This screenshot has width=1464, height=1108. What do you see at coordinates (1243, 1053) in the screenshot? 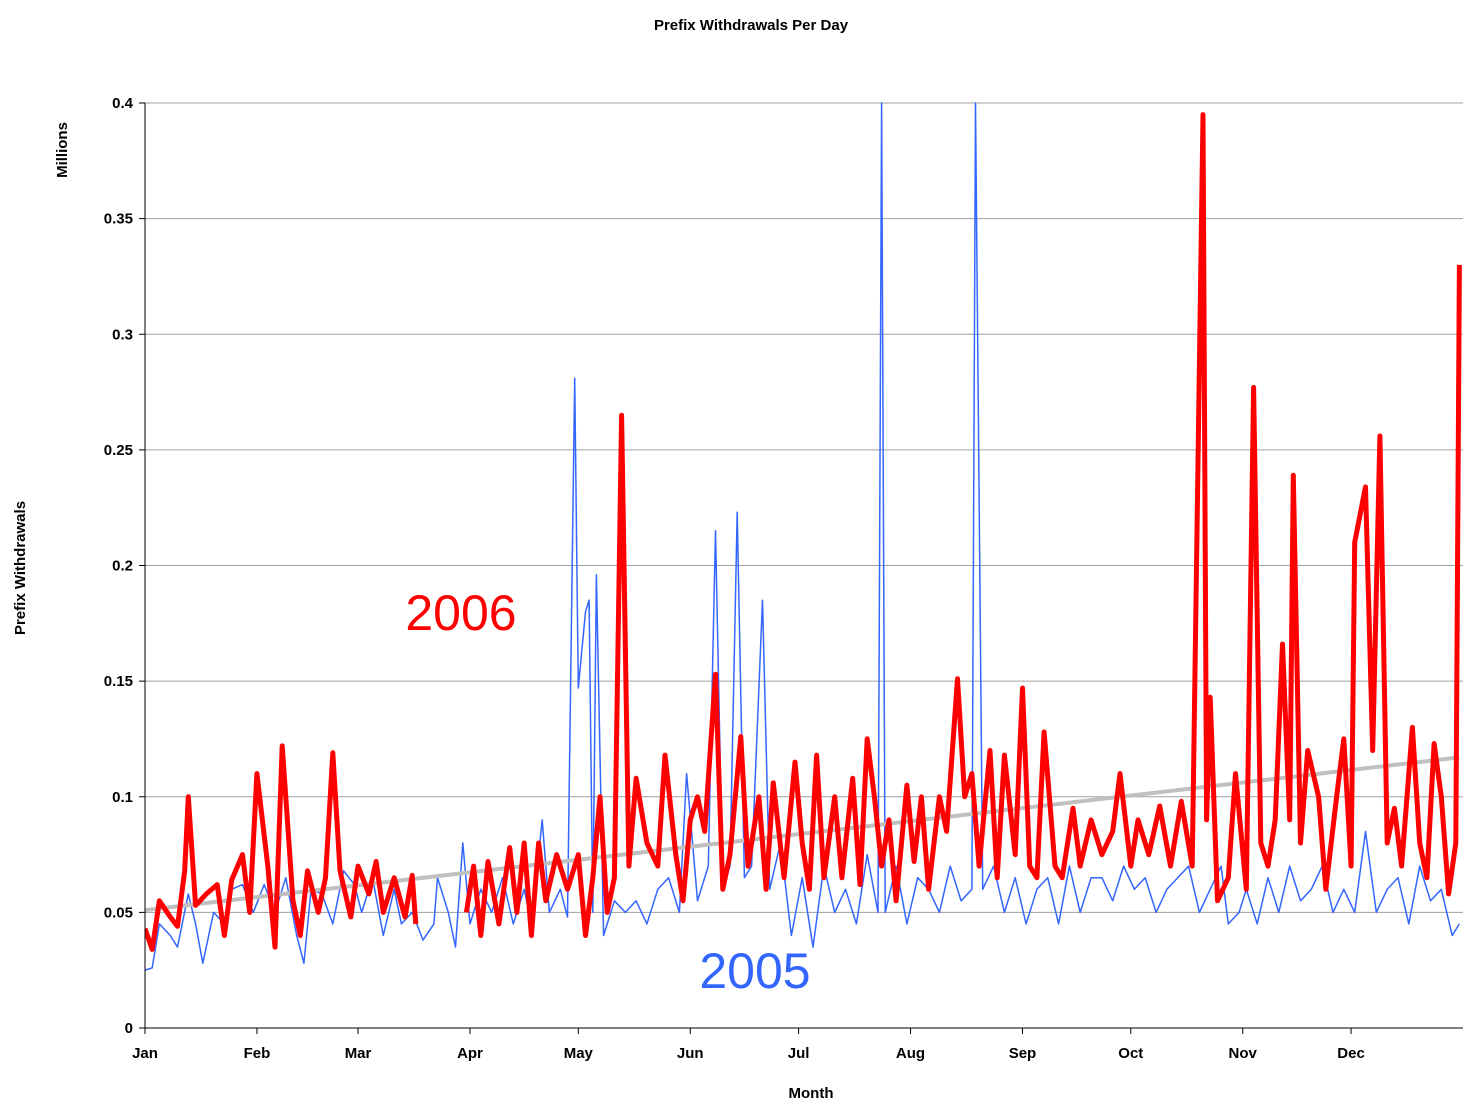
I see `x-tick-label: Nov` at bounding box center [1243, 1053].